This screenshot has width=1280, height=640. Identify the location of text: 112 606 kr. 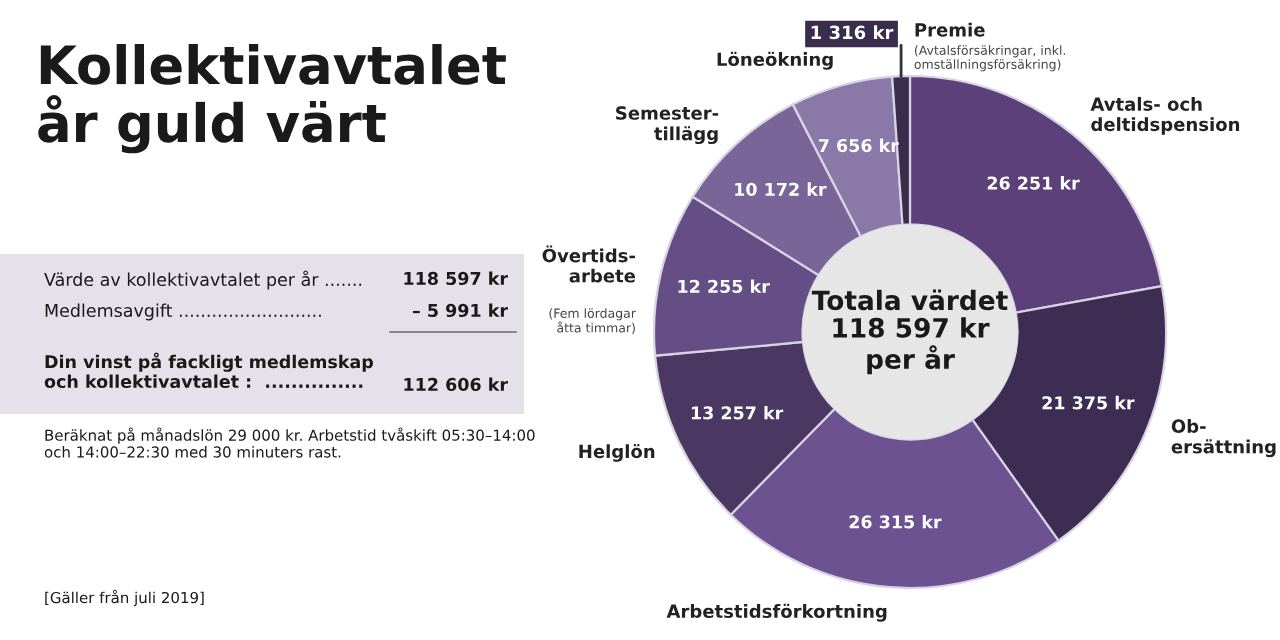
(456, 384).